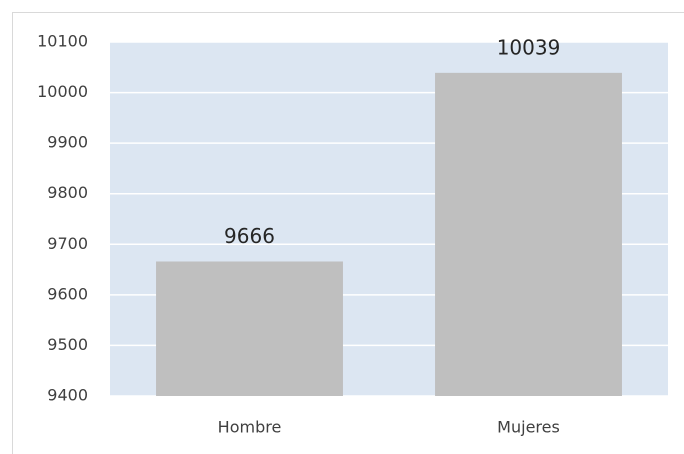 The image size is (684, 454). Describe the element at coordinates (67, 192) in the screenshot. I see `y-tick-label: 9800` at that location.